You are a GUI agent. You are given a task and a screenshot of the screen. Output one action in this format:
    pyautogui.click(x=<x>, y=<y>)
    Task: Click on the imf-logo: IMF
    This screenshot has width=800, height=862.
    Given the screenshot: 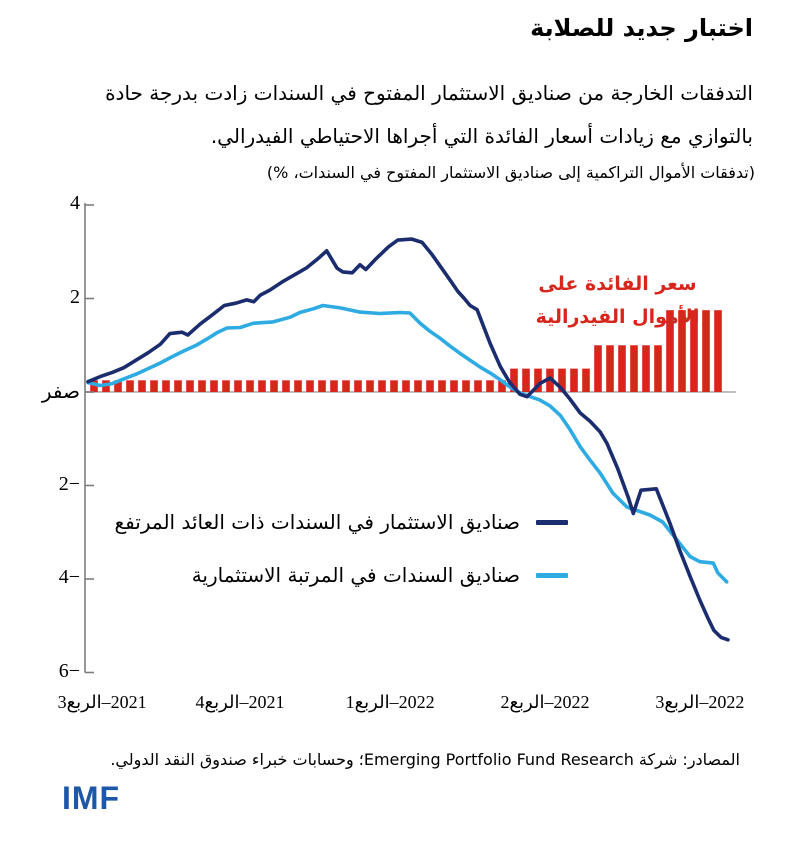 What is the action you would take?
    pyautogui.click(x=91, y=798)
    